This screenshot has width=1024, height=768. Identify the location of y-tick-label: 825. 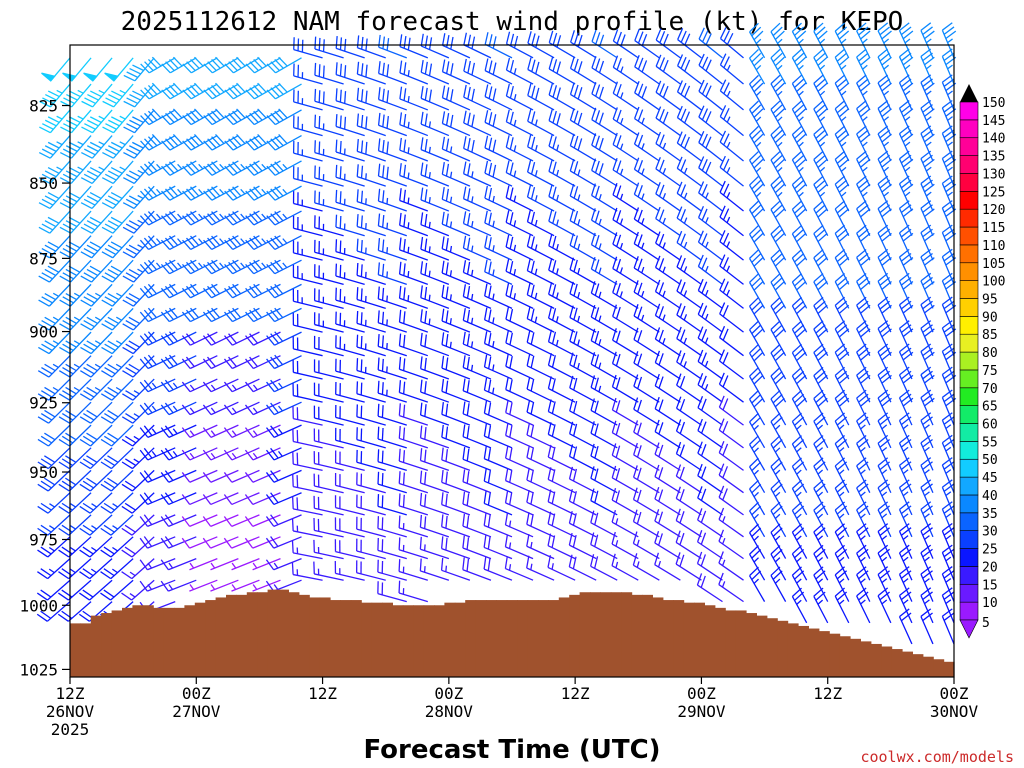
(43, 106).